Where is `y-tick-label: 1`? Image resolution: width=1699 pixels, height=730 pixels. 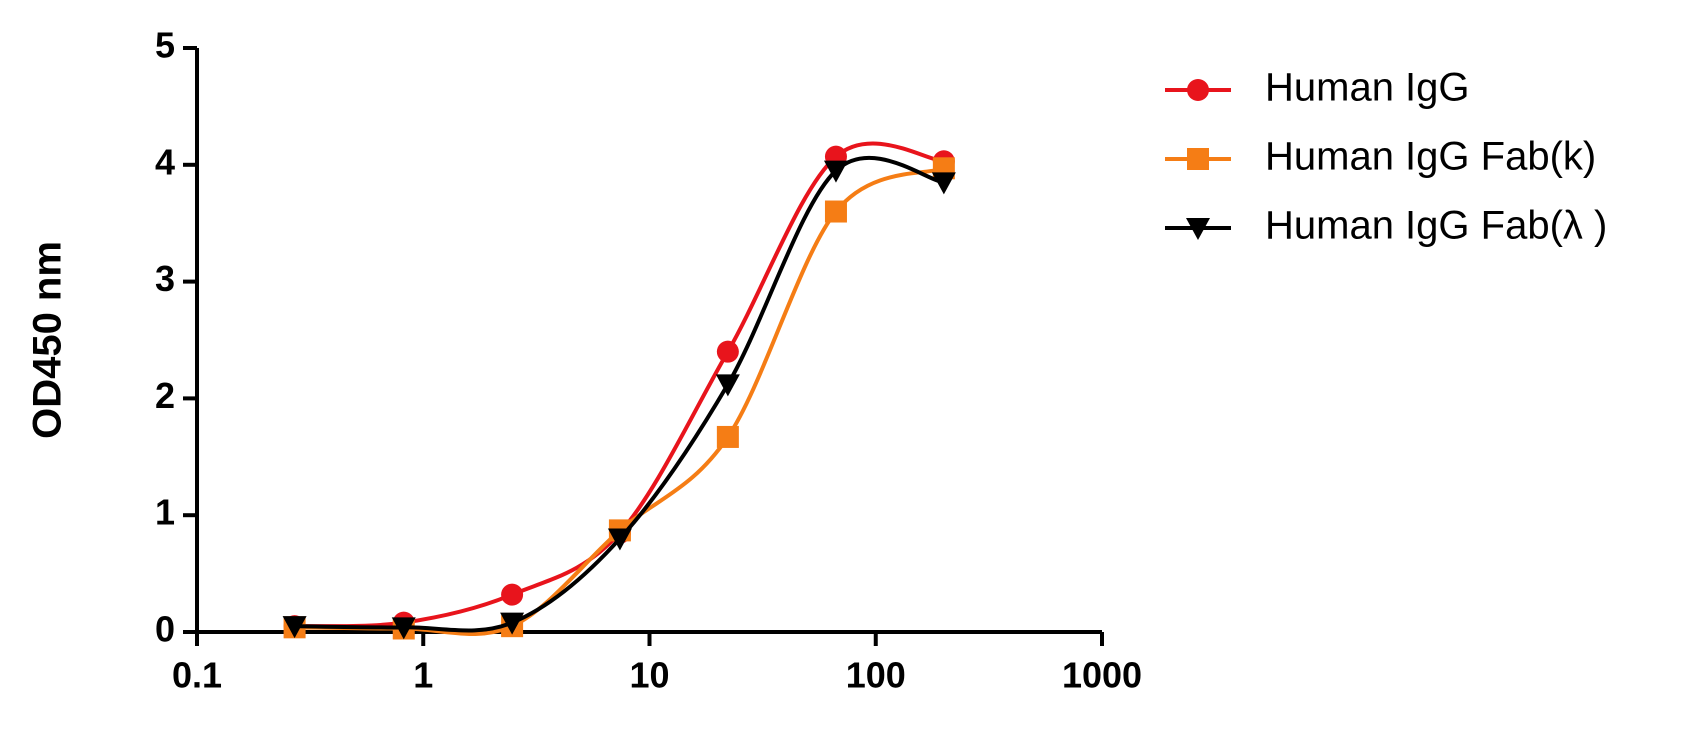
y-tick-label: 1 is located at coordinates (165, 512).